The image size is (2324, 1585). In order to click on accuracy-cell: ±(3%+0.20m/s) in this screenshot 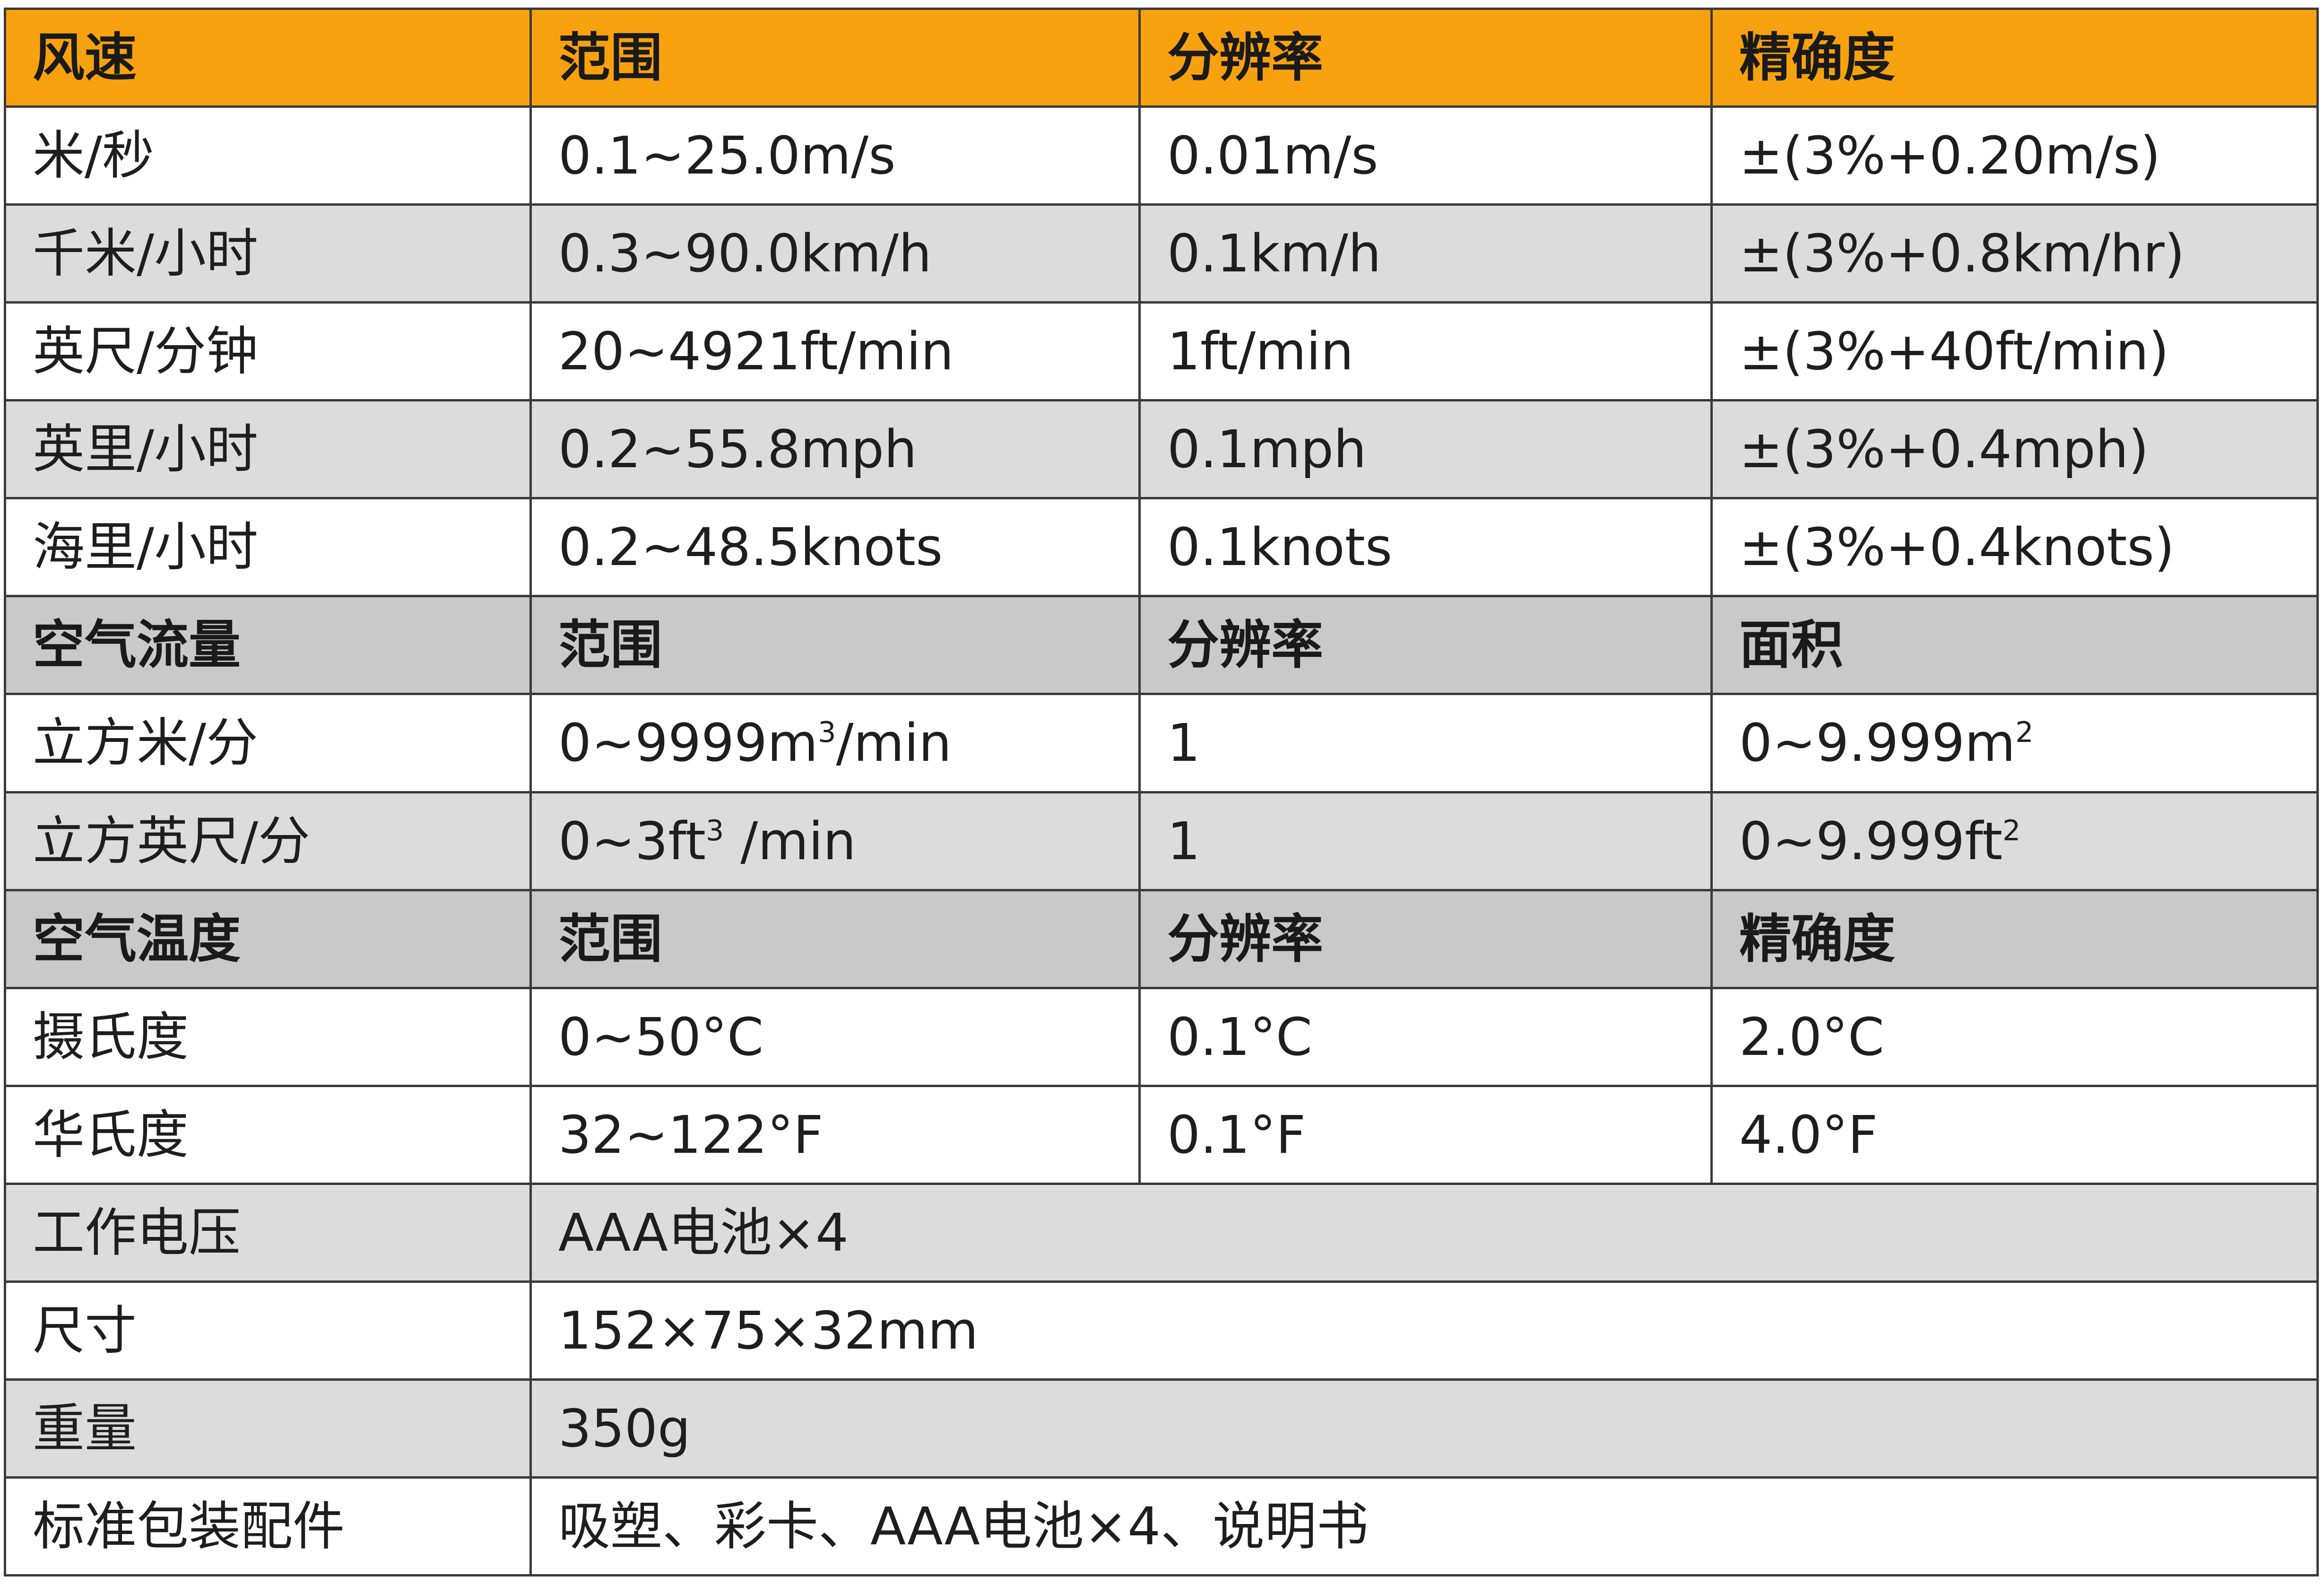, I will do `click(2014, 155)`.